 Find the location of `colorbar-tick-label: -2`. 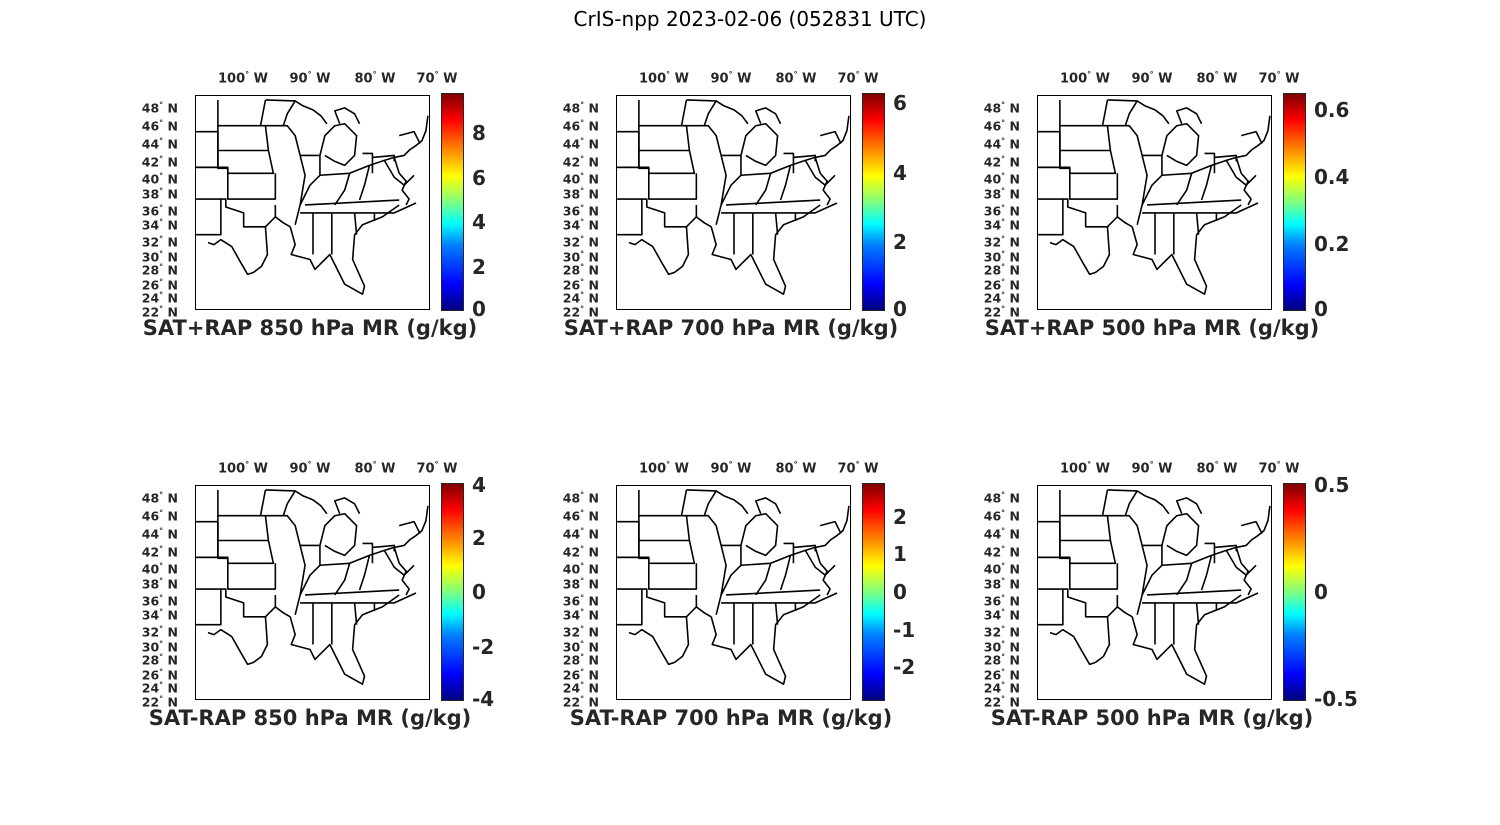

colorbar-tick-label: -2 is located at coordinates (904, 667).